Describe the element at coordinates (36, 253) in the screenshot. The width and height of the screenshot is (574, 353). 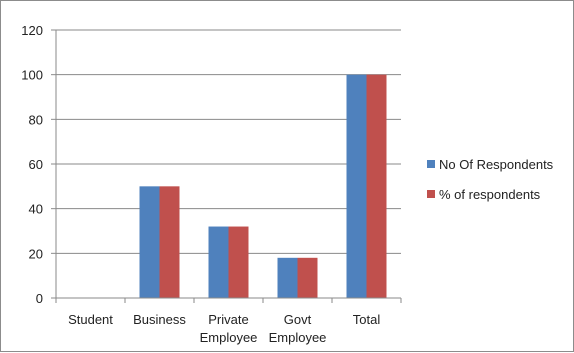
I see `y-tick-label: 20` at that location.